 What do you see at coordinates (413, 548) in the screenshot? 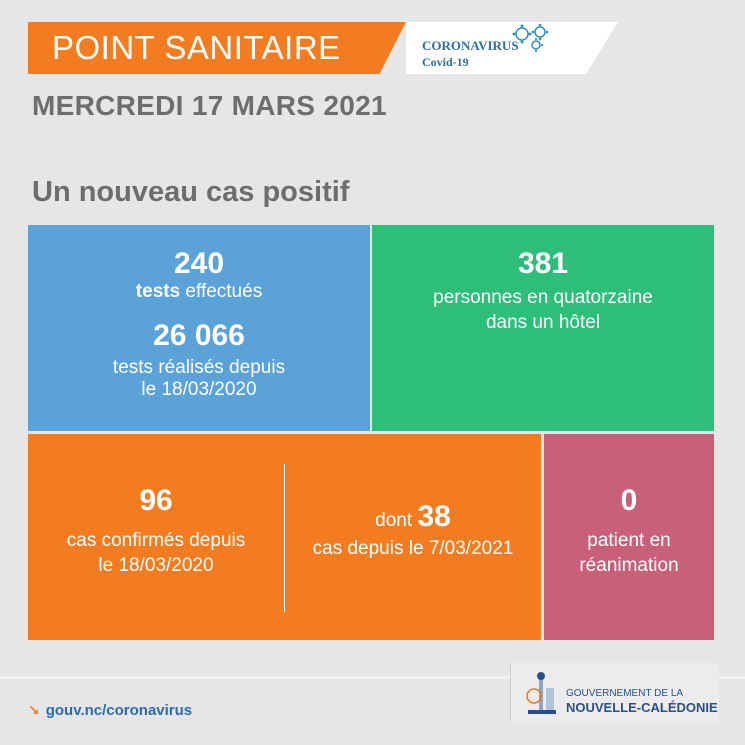
I see `cases-recent-label: cas depuis le 7/03/2021` at bounding box center [413, 548].